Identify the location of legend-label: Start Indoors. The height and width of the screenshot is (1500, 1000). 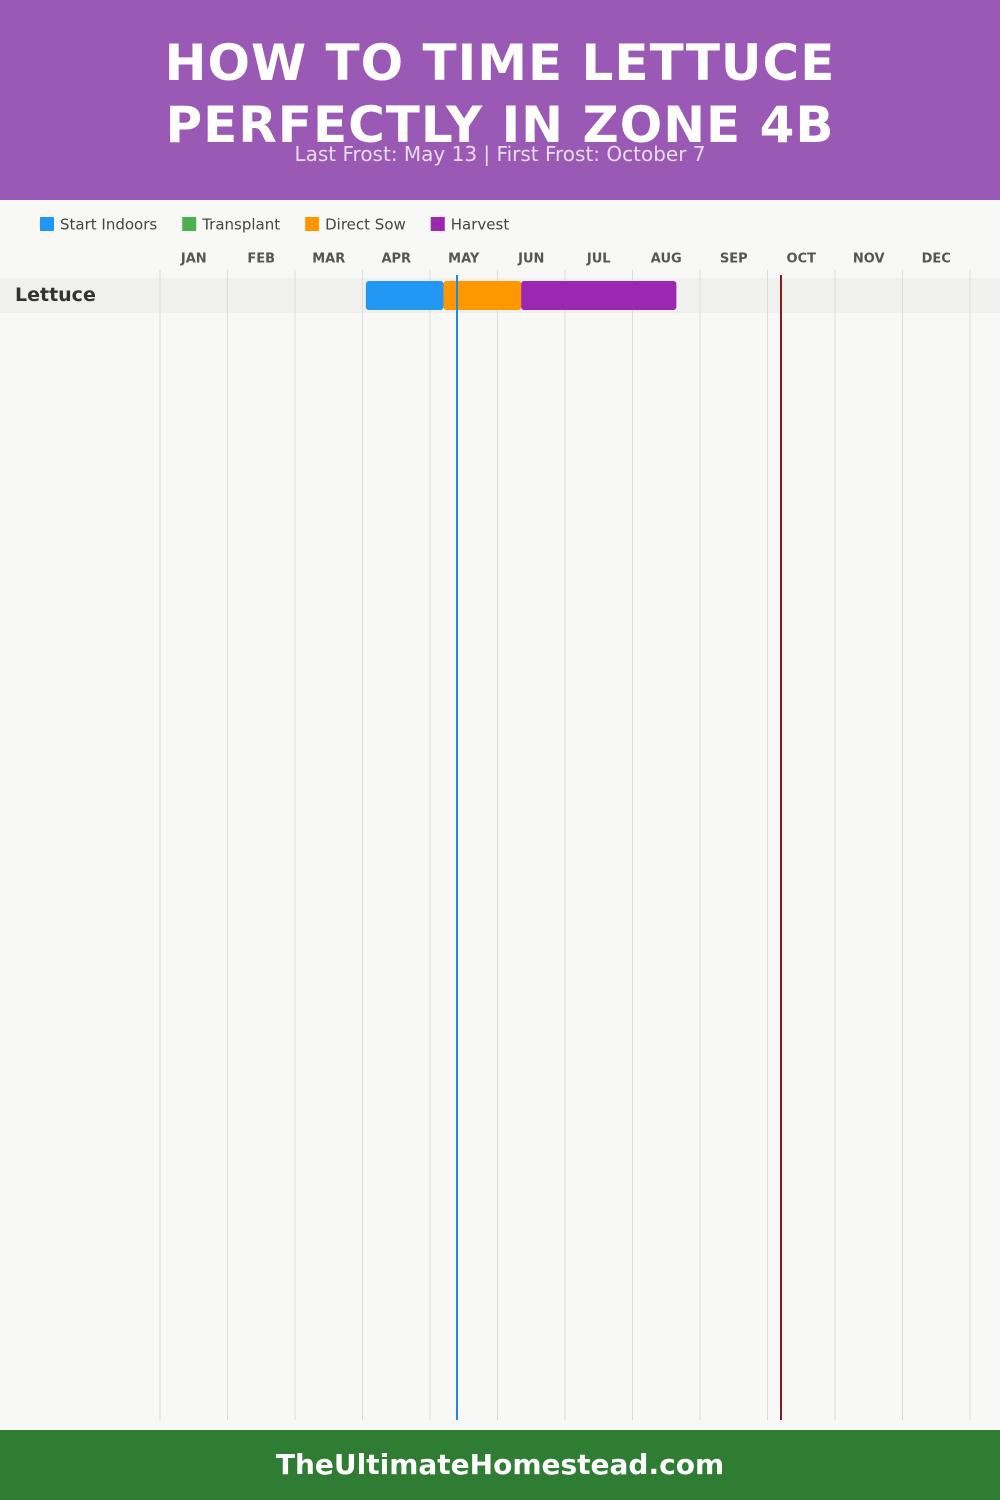
(108, 225).